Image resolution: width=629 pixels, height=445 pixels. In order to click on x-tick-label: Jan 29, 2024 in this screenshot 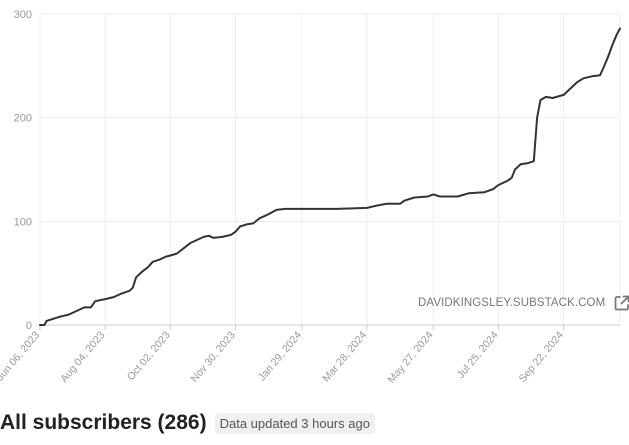, I will do `click(280, 356)`.